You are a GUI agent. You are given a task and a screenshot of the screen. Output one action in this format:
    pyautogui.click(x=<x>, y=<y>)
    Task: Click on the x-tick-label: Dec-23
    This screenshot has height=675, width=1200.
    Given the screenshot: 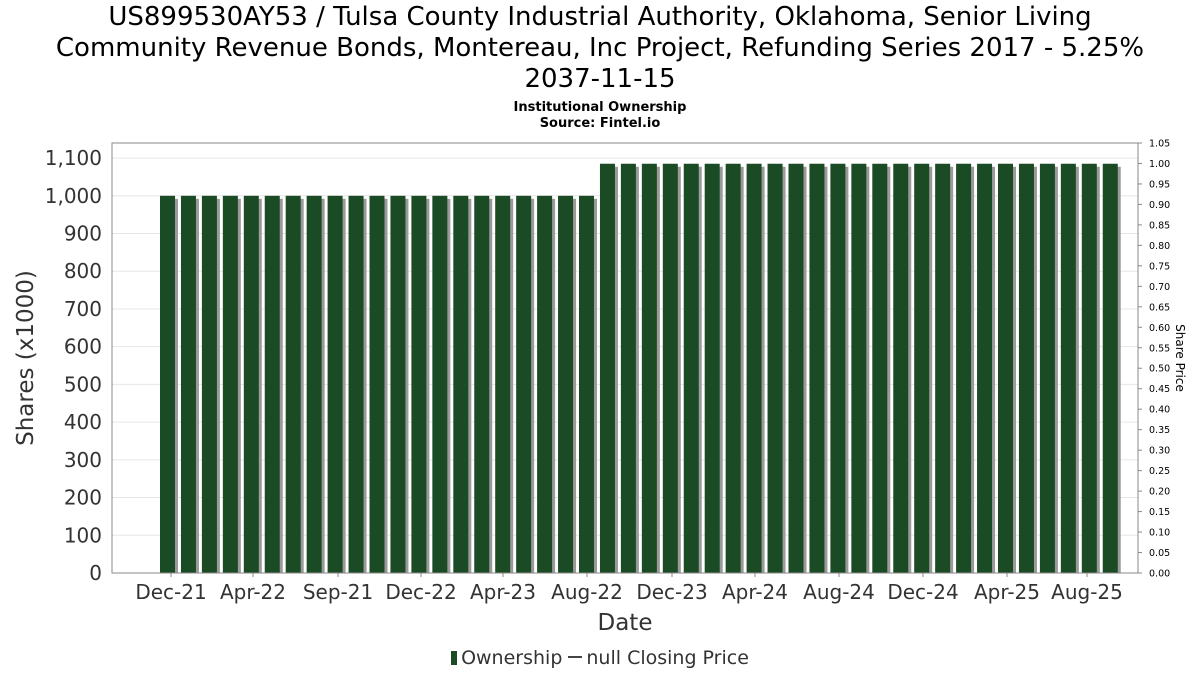 What is the action you would take?
    pyautogui.click(x=671, y=592)
    